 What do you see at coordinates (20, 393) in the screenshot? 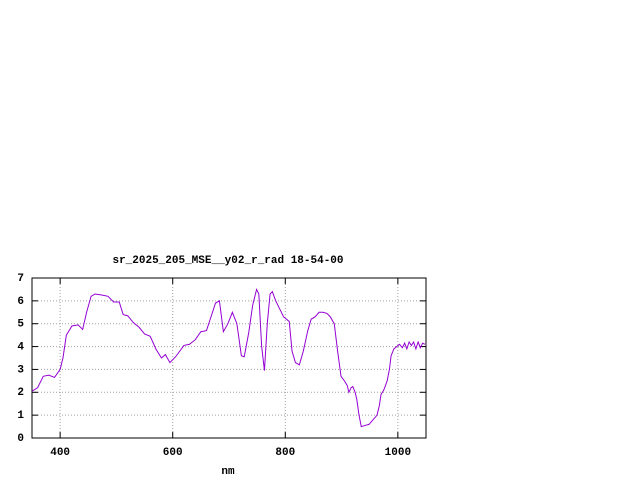
I see `y-tick-label: 2` at bounding box center [20, 393].